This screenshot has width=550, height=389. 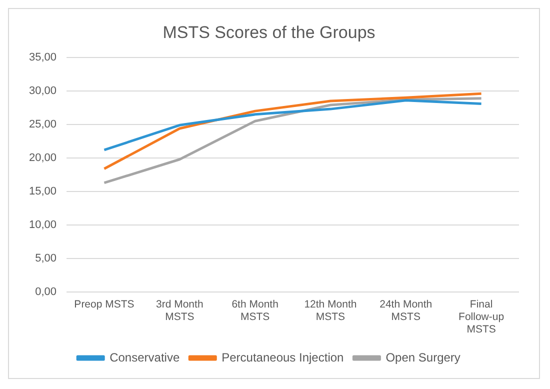 What do you see at coordinates (330, 310) in the screenshot?
I see `x-tick-label: 12th Month MSTS` at bounding box center [330, 310].